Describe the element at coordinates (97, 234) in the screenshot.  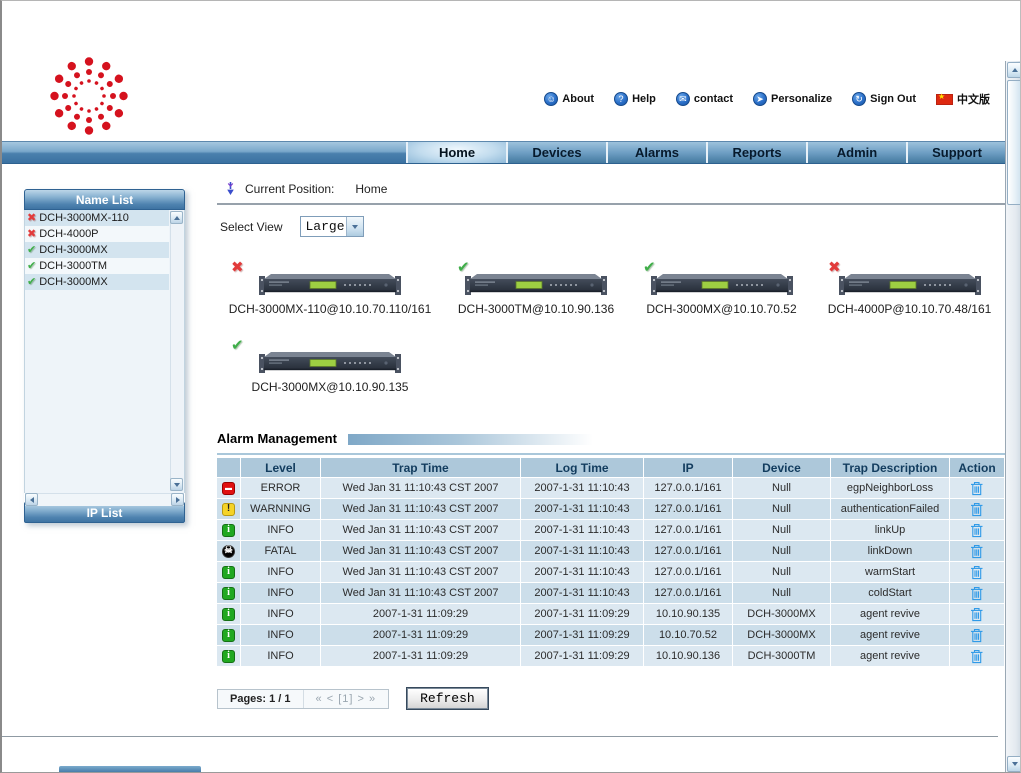
I see `sidebar-item-dch-4000p: DCH-4000P` at that location.